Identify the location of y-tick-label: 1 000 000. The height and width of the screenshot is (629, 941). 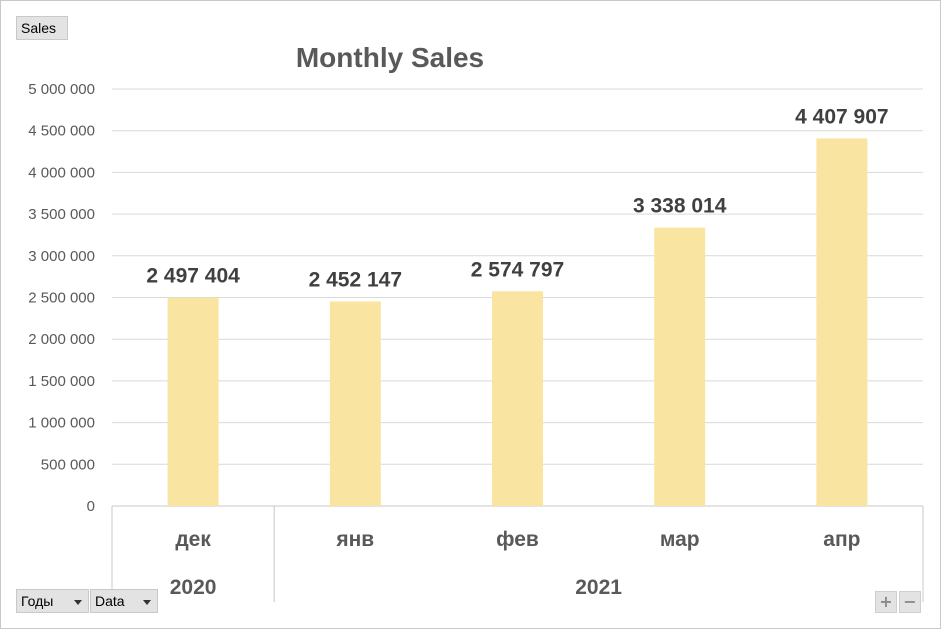
(61, 423).